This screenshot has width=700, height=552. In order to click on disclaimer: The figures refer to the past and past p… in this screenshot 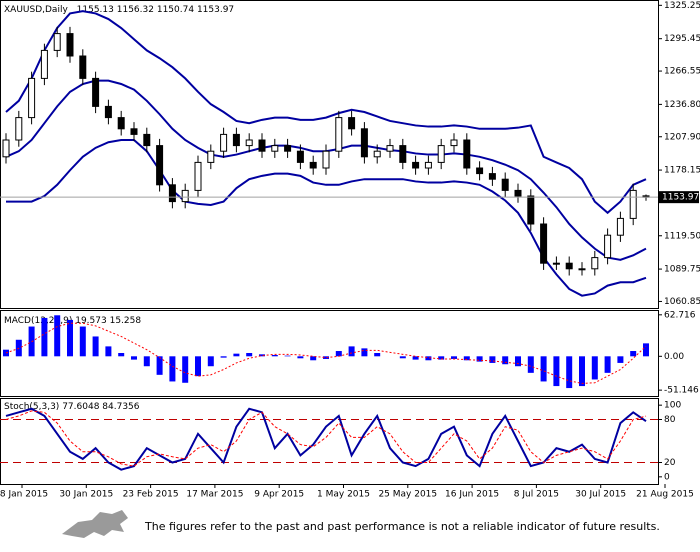, I will do `click(402, 526)`.